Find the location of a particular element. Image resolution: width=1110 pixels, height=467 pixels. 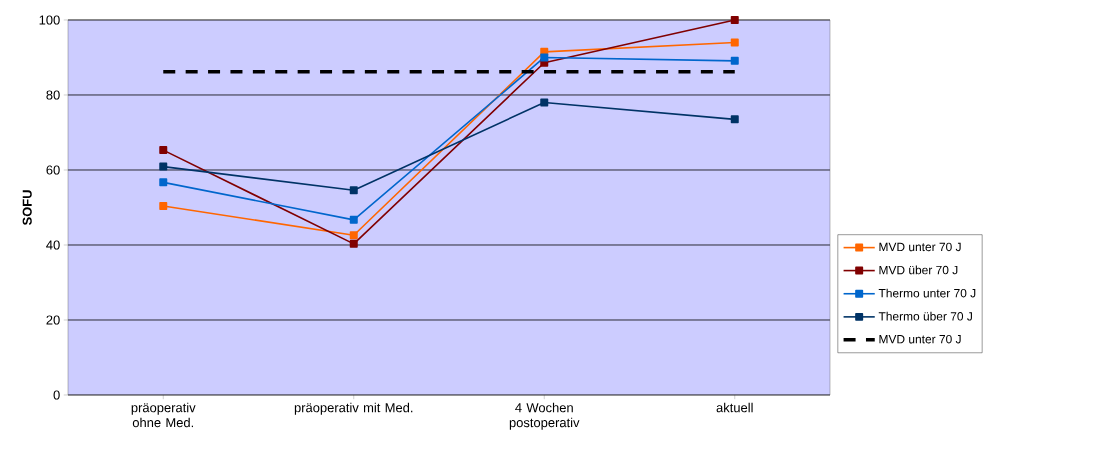

x-tick-label: aktuell is located at coordinates (734, 407).